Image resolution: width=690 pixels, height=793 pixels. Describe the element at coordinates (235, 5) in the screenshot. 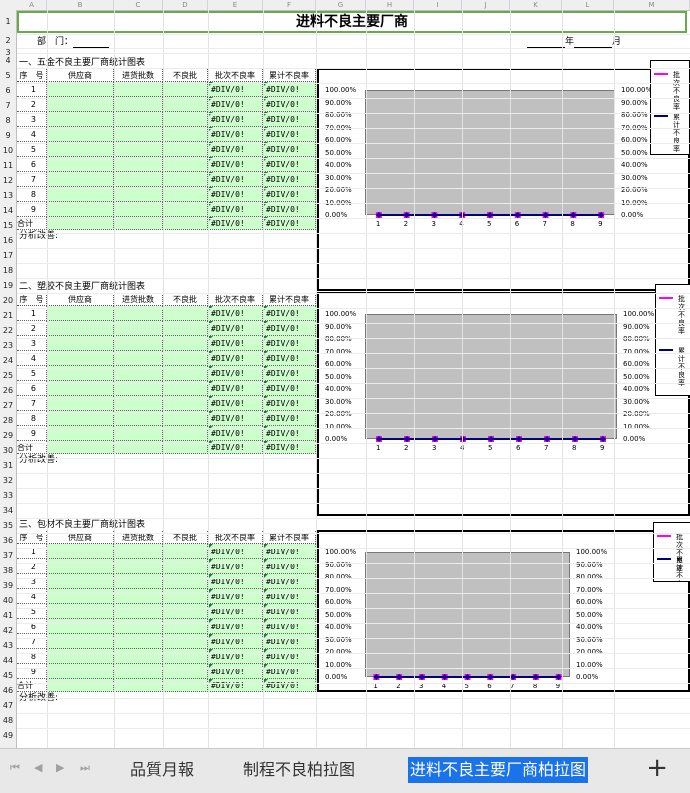

I see `column-header-e: E` at that location.